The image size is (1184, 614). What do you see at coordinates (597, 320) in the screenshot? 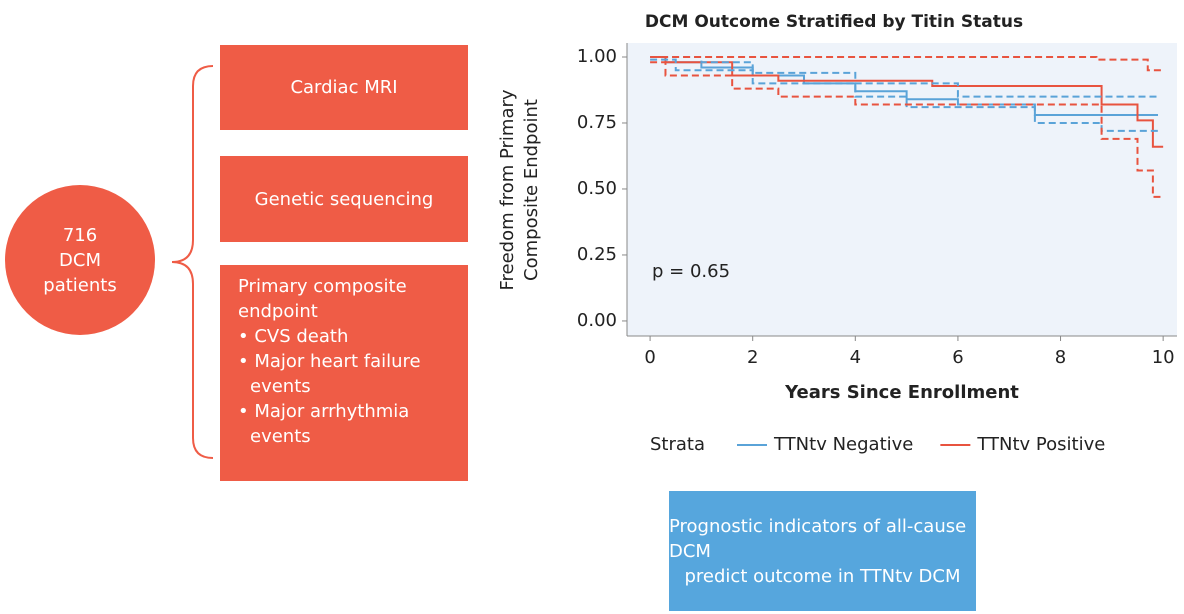
I see `y-tick-label: 0.00` at bounding box center [597, 320].